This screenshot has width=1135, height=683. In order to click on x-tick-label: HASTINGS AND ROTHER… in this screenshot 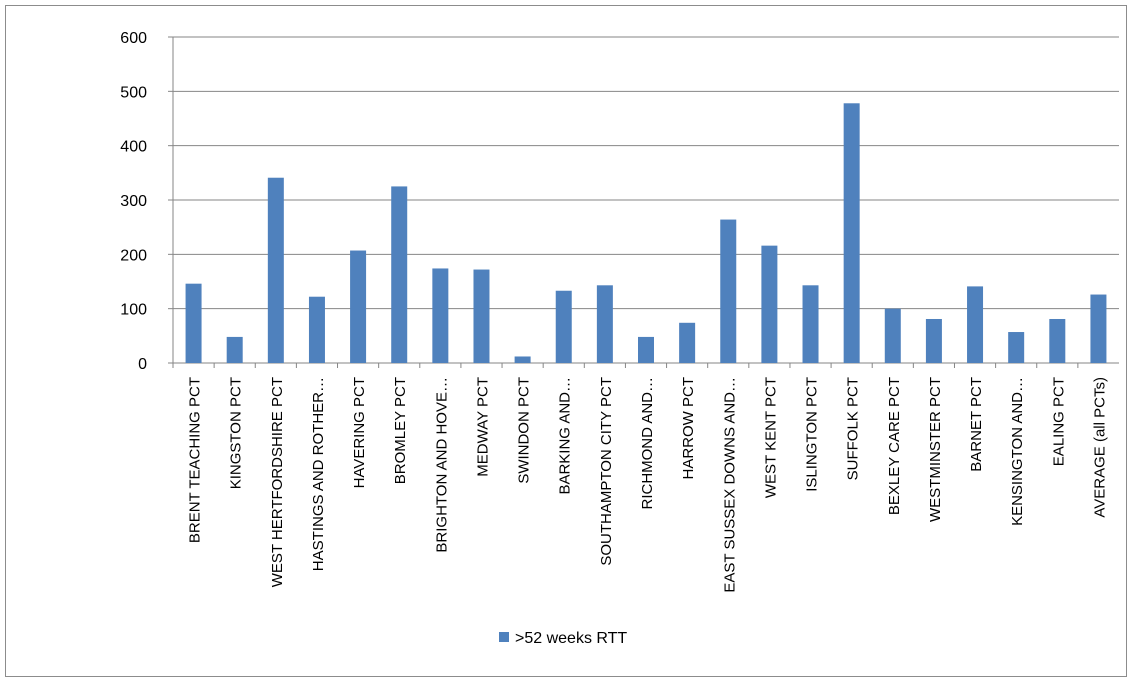, I will do `click(318, 474)`.